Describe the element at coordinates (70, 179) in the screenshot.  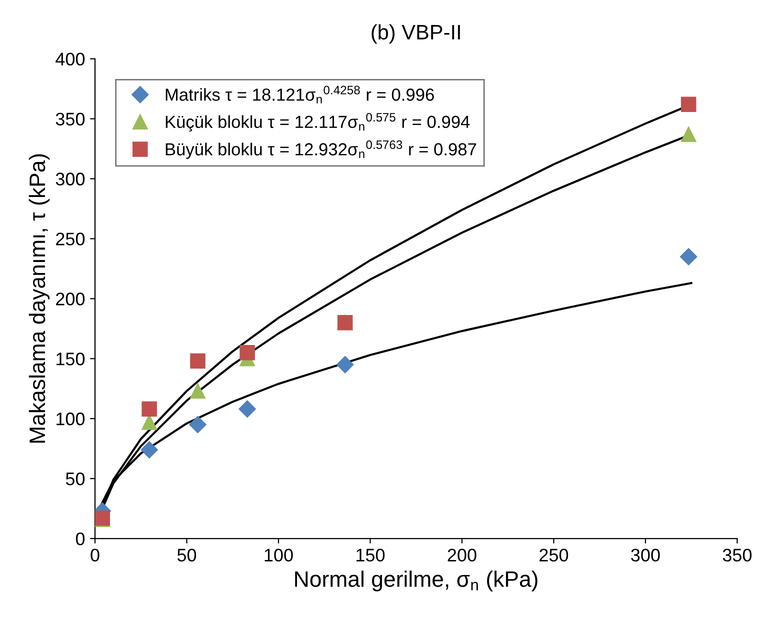
I see `y-tick-label: 300` at that location.